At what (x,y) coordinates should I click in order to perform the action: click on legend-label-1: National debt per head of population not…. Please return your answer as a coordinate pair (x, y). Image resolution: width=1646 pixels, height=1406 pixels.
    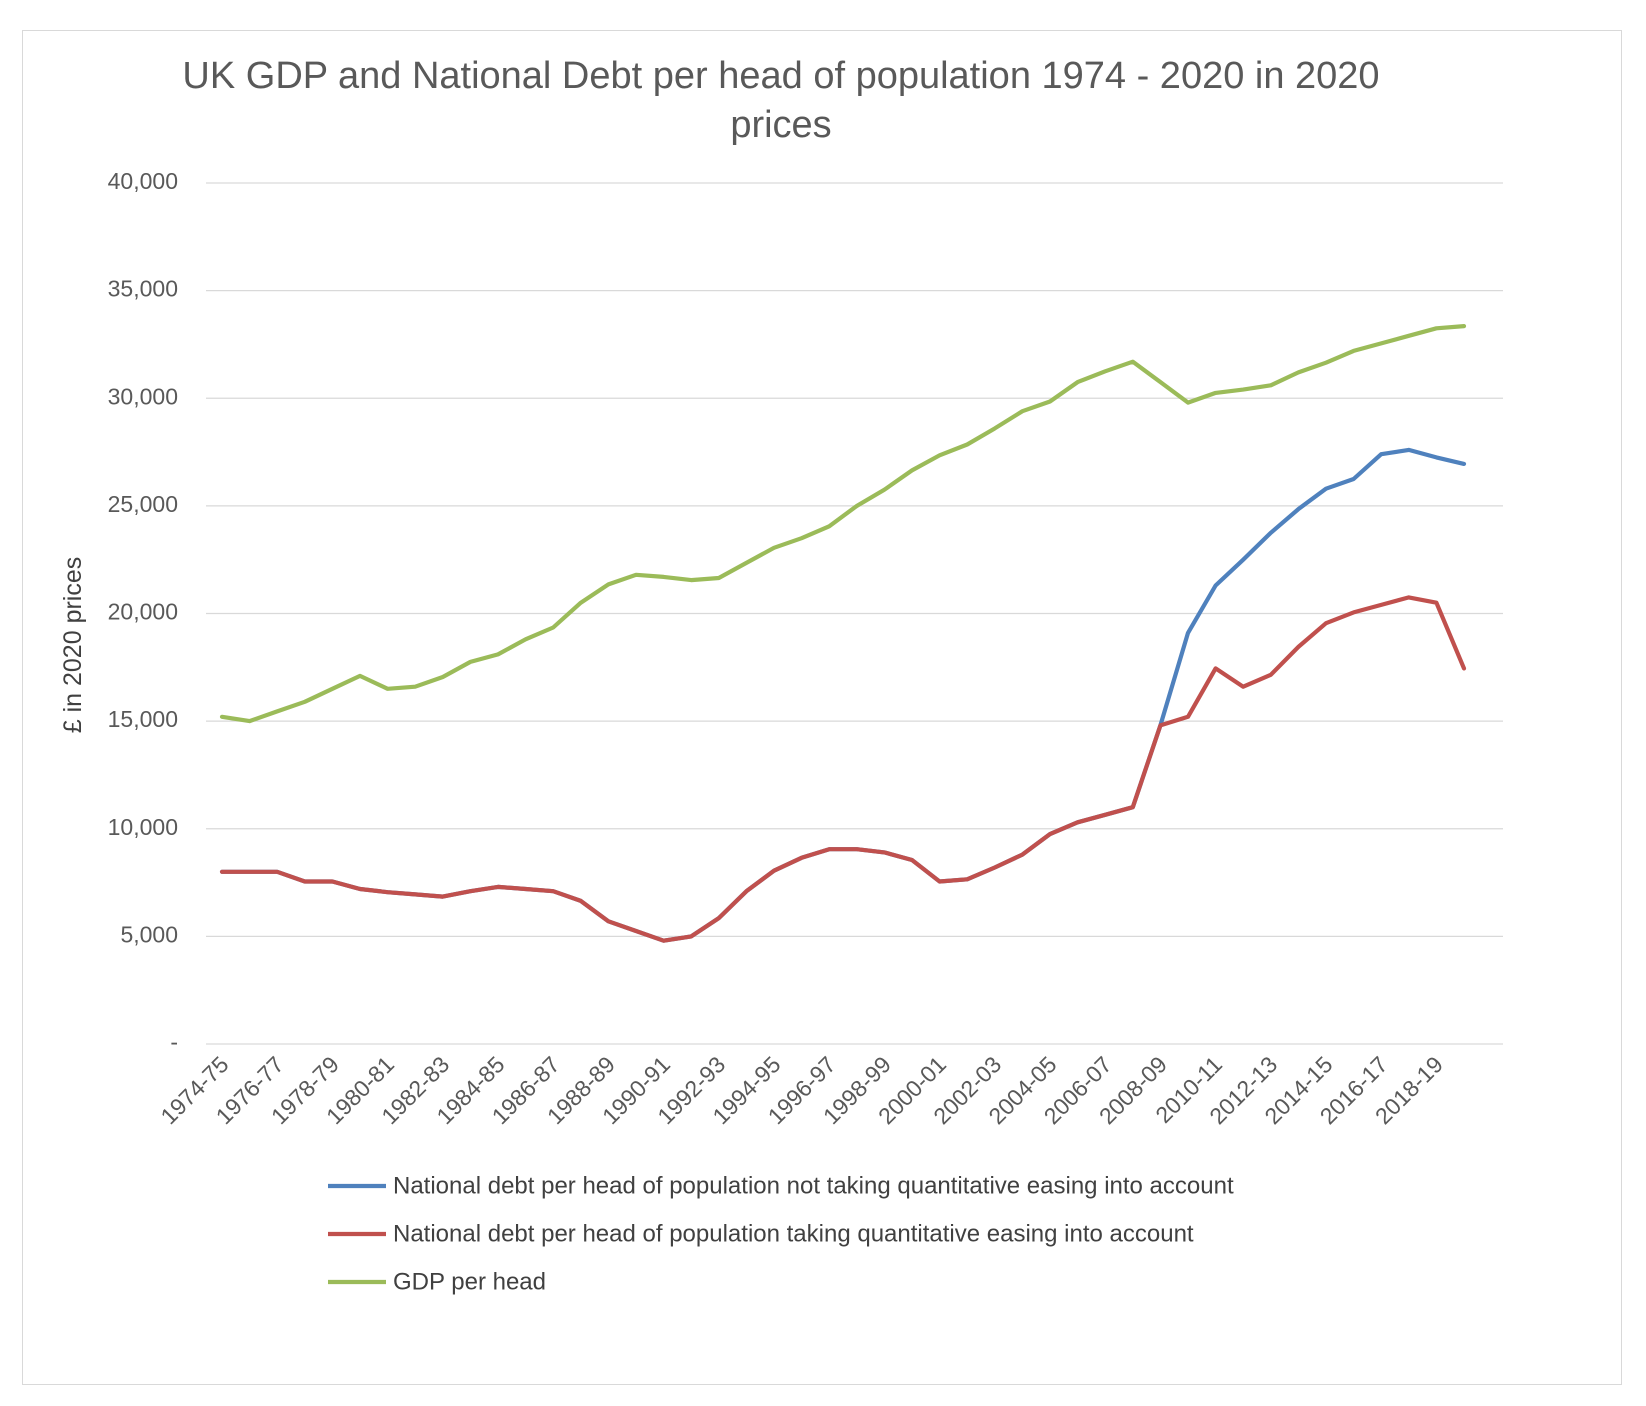
    Looking at the image, I should click on (813, 1185).